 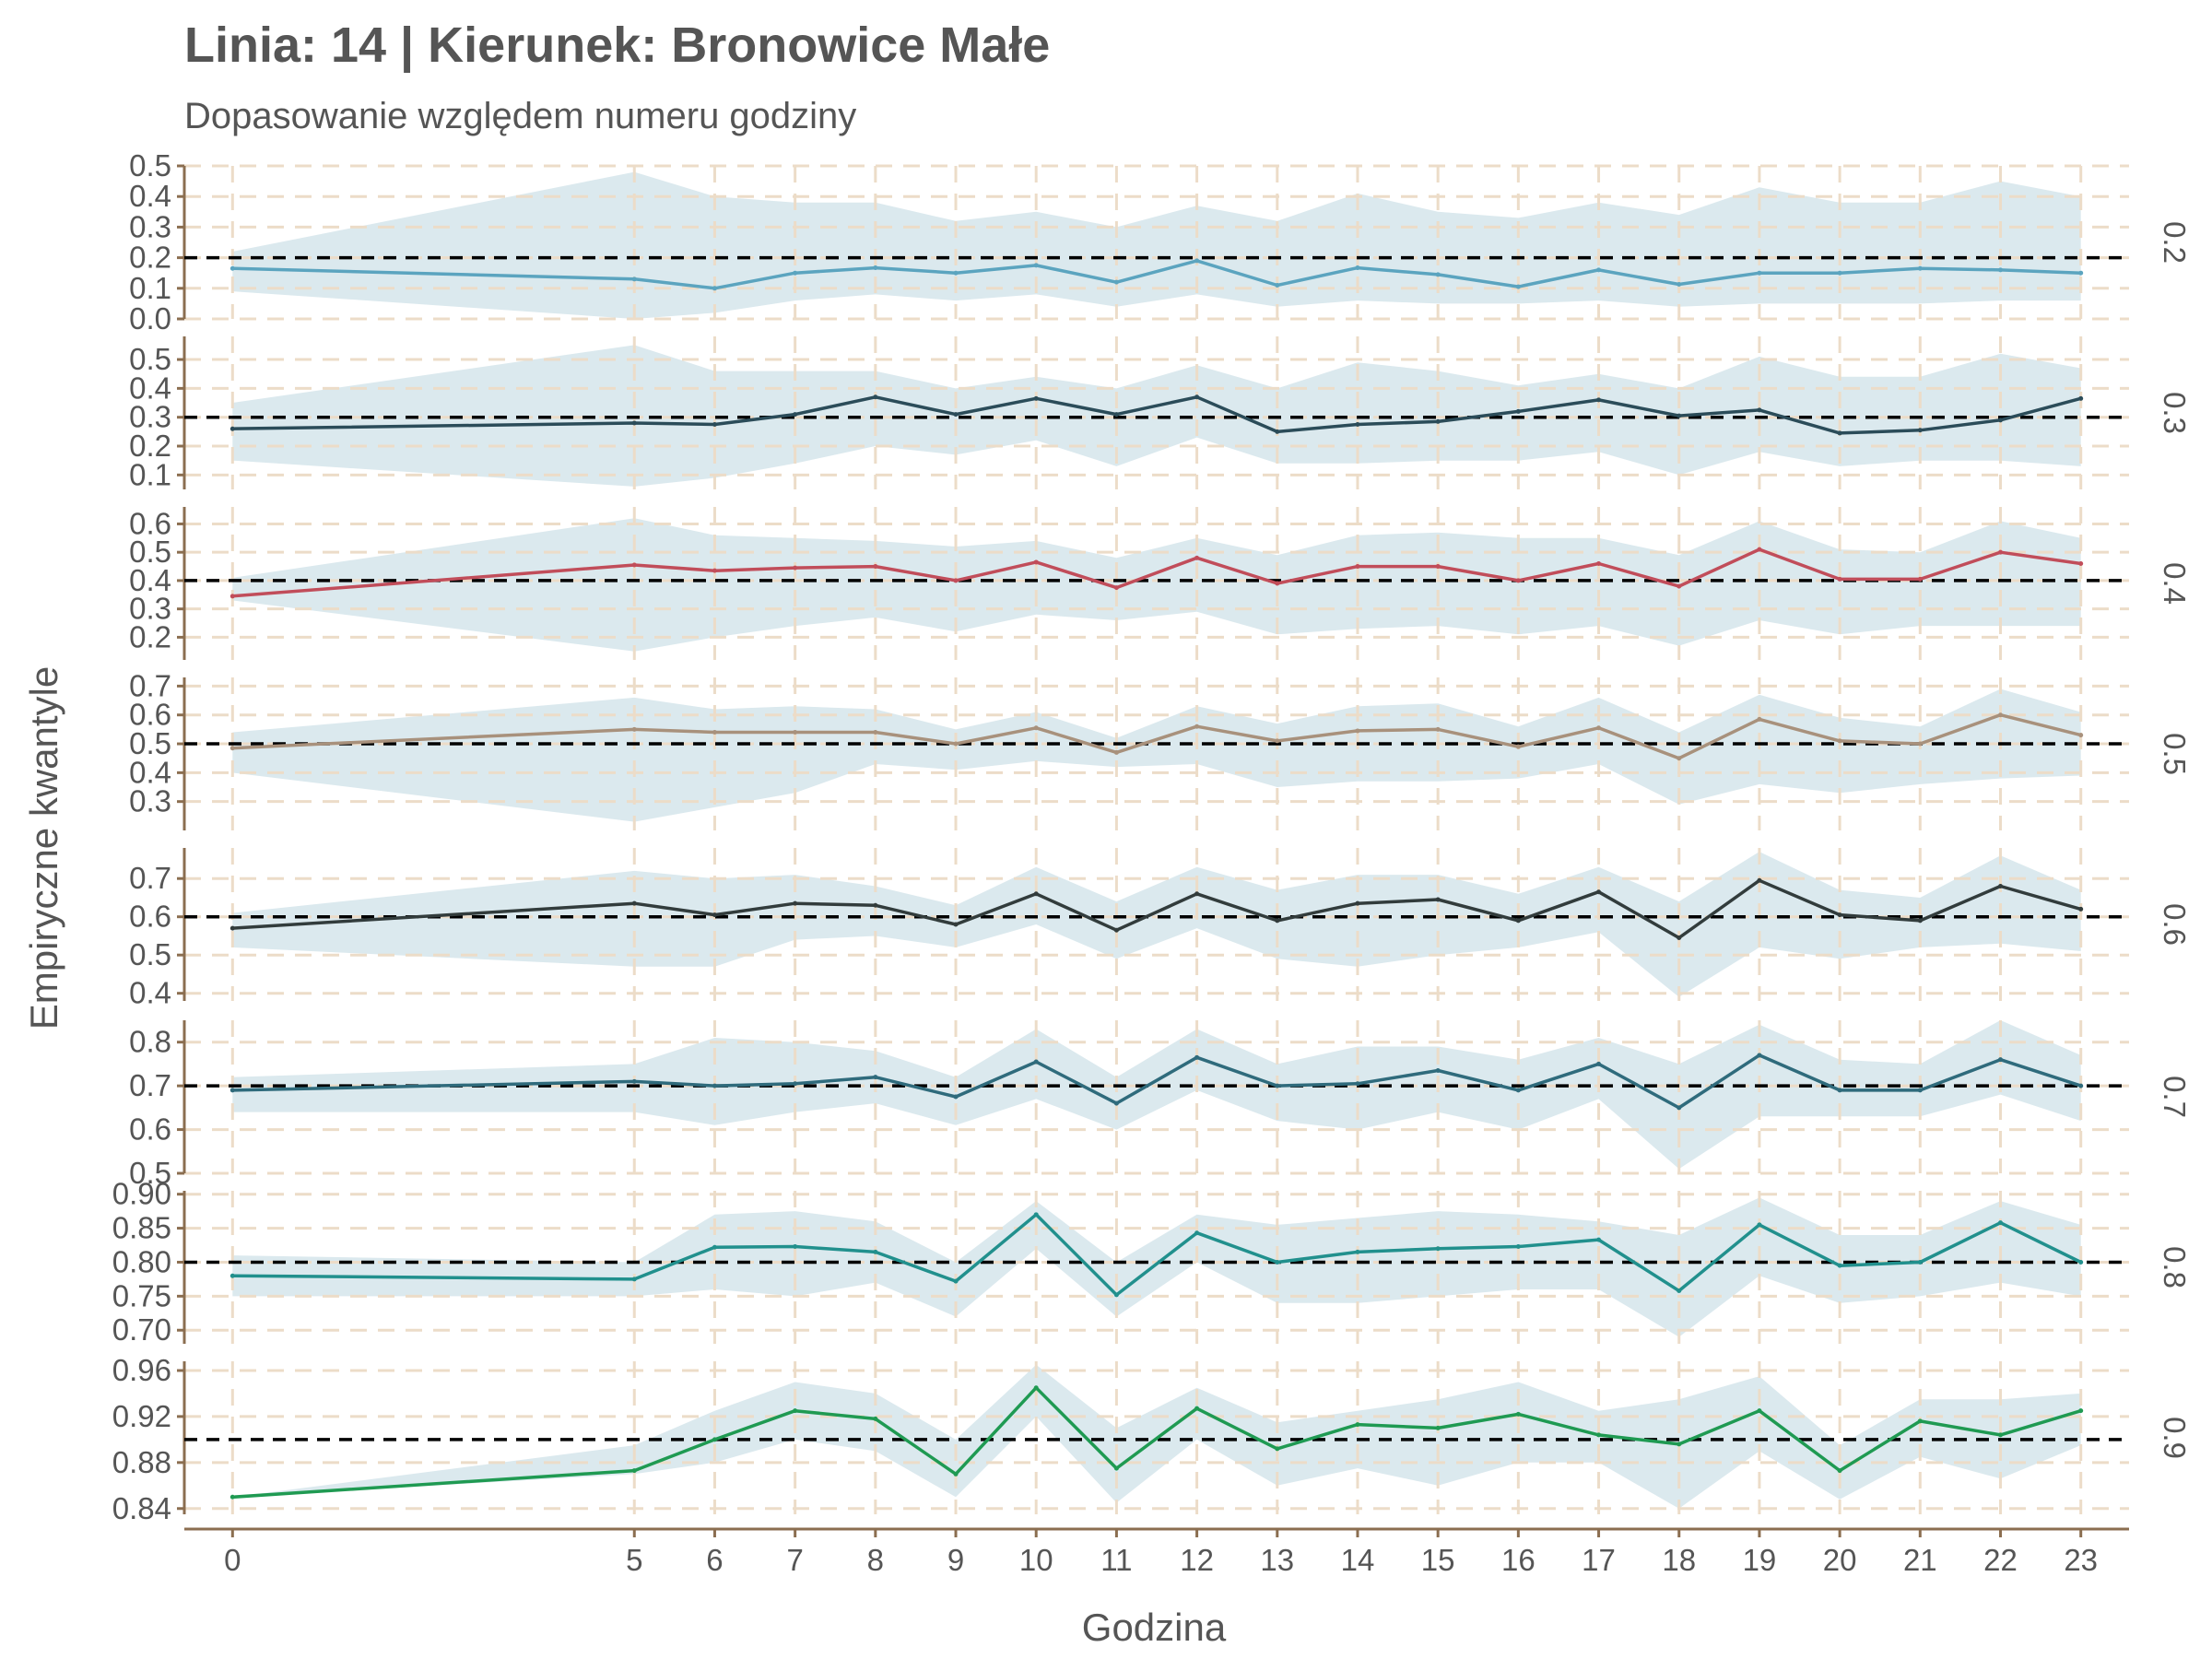 I want to click on x-axis-title: Godzina, so click(x=1154, y=1627).